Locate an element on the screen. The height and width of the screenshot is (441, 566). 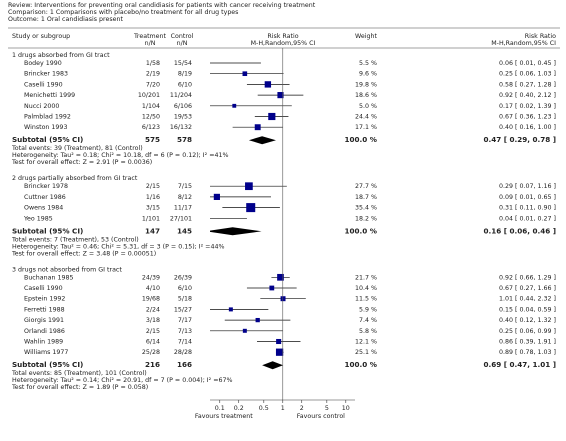
weight: 7.4 % is located at coordinates (368, 320).